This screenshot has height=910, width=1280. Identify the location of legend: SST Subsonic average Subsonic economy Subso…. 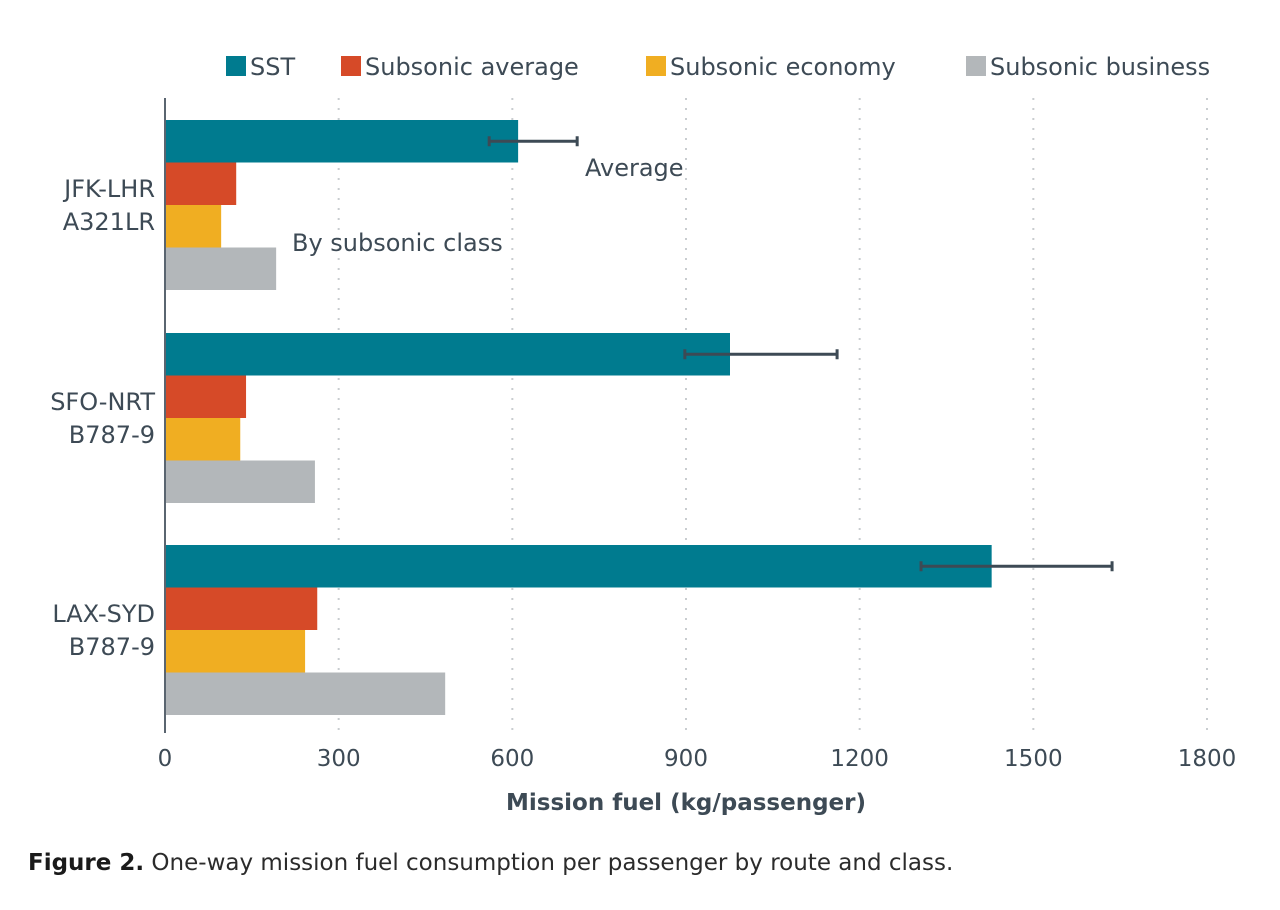
(718, 67).